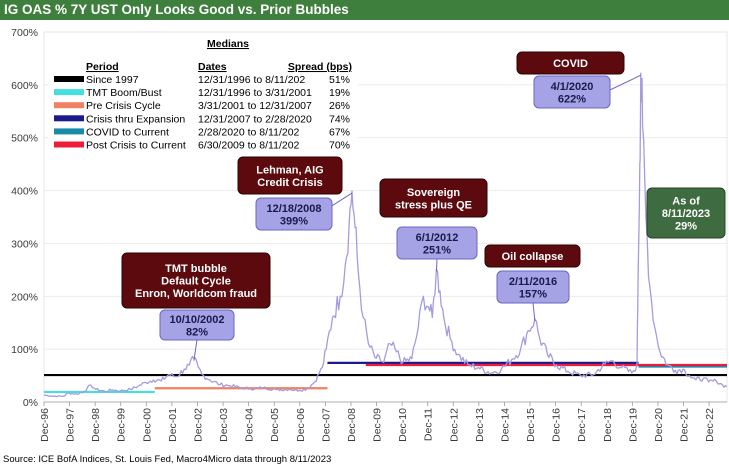 This screenshot has height=470, width=729. I want to click on legend-period: Since 1997, so click(112, 80).